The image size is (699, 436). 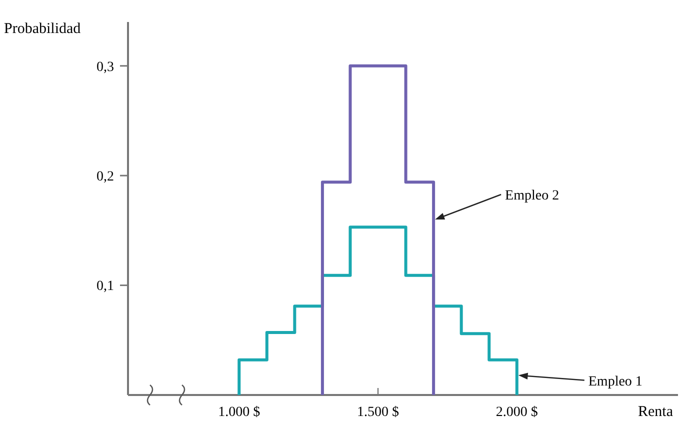 I want to click on x-tick-label: 1.500 $, so click(x=378, y=412).